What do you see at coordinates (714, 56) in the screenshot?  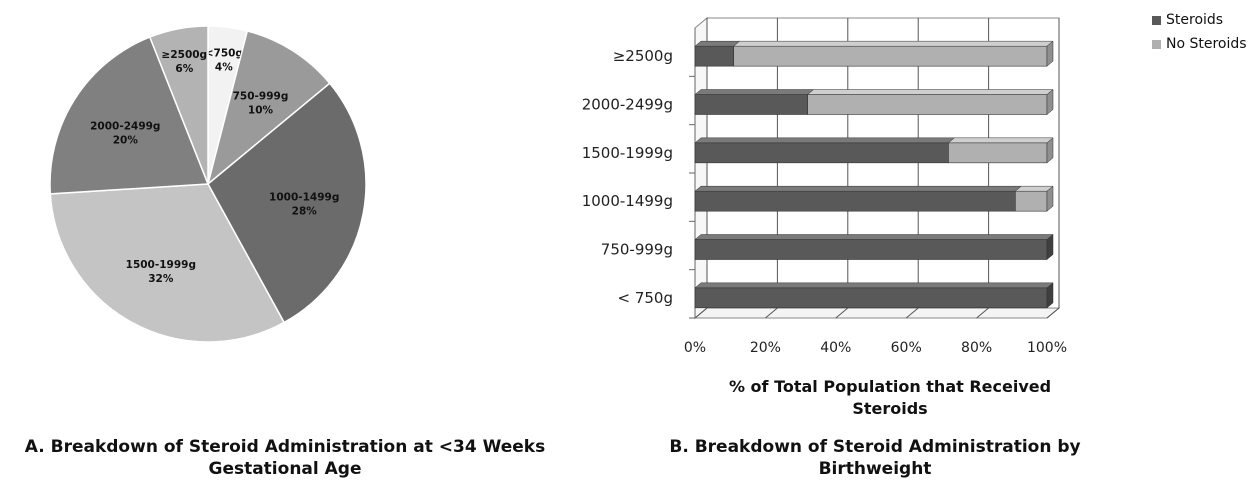 I see `bar-steroids-ge-2500g` at bounding box center [714, 56].